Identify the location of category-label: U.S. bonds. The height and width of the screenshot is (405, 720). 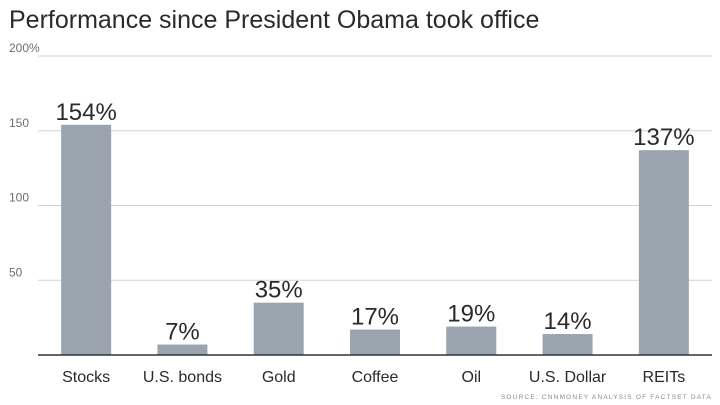
(182, 377).